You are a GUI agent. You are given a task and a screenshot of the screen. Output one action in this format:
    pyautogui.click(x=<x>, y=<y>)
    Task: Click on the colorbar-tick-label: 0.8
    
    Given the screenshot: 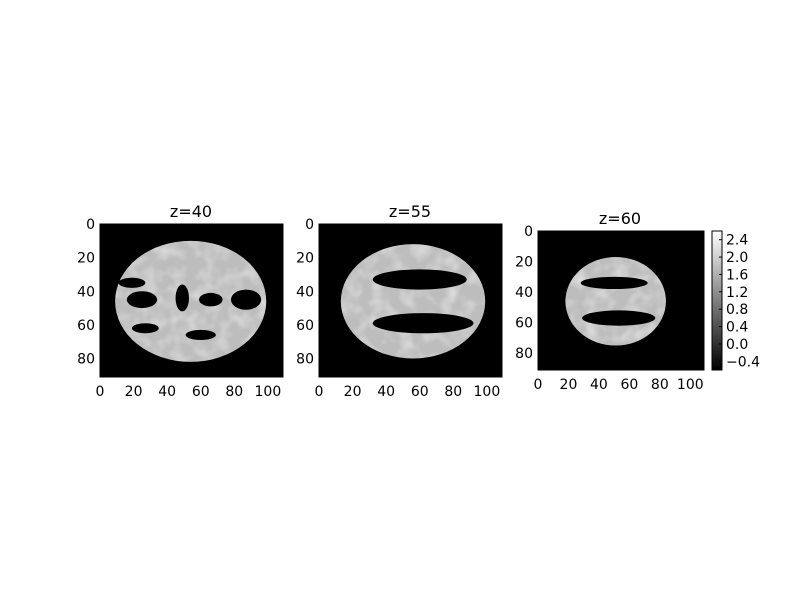 What is the action you would take?
    pyautogui.click(x=737, y=310)
    